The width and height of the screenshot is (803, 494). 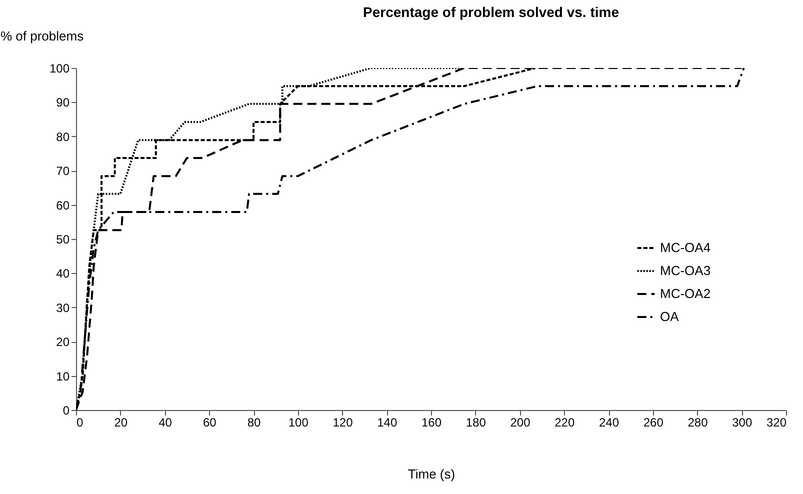 What do you see at coordinates (387, 423) in the screenshot?
I see `x-tick-label: 140` at bounding box center [387, 423].